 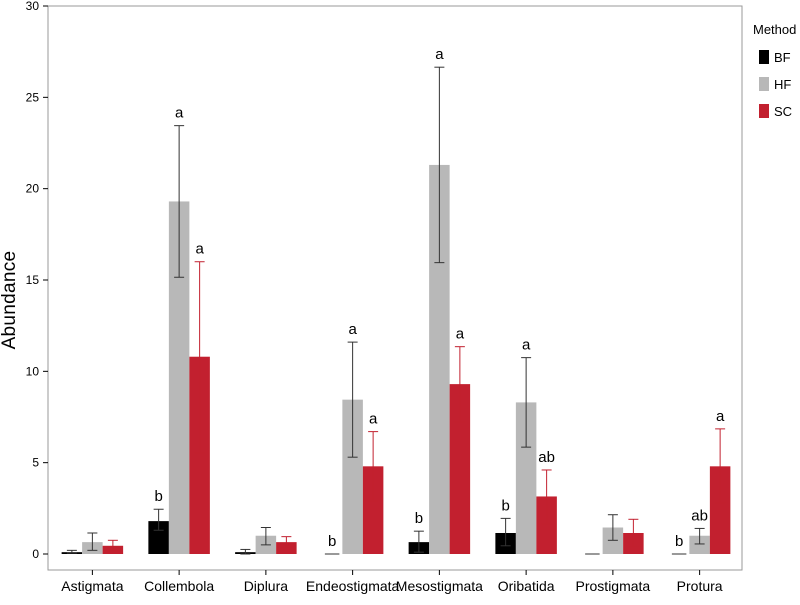 What do you see at coordinates (35, 554) in the screenshot?
I see `y-tick-label: 0` at bounding box center [35, 554].